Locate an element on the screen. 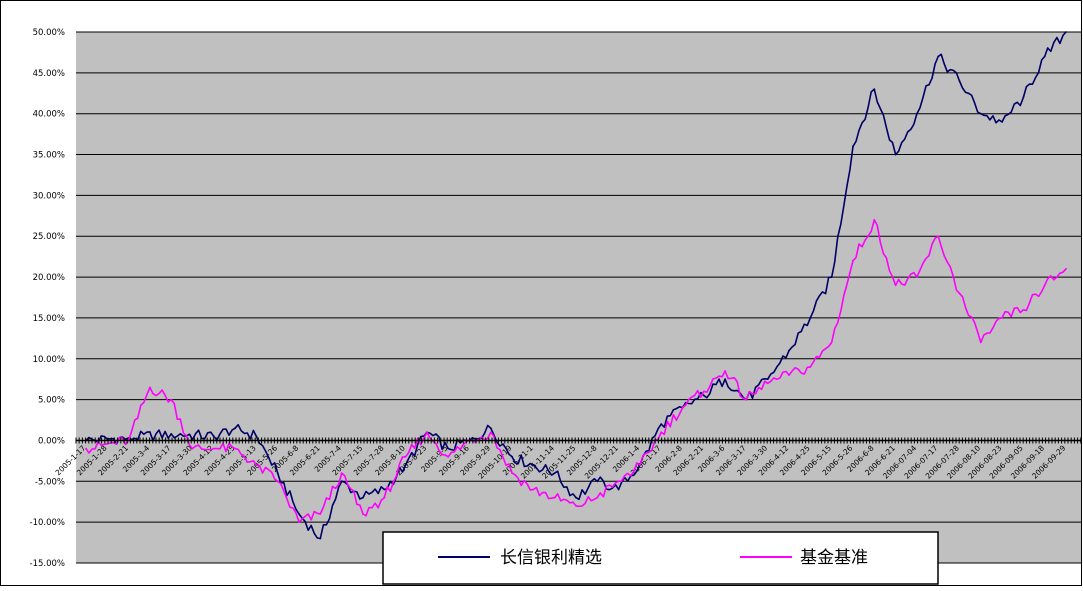  y-tick-label: 35.00% is located at coordinates (49, 156).